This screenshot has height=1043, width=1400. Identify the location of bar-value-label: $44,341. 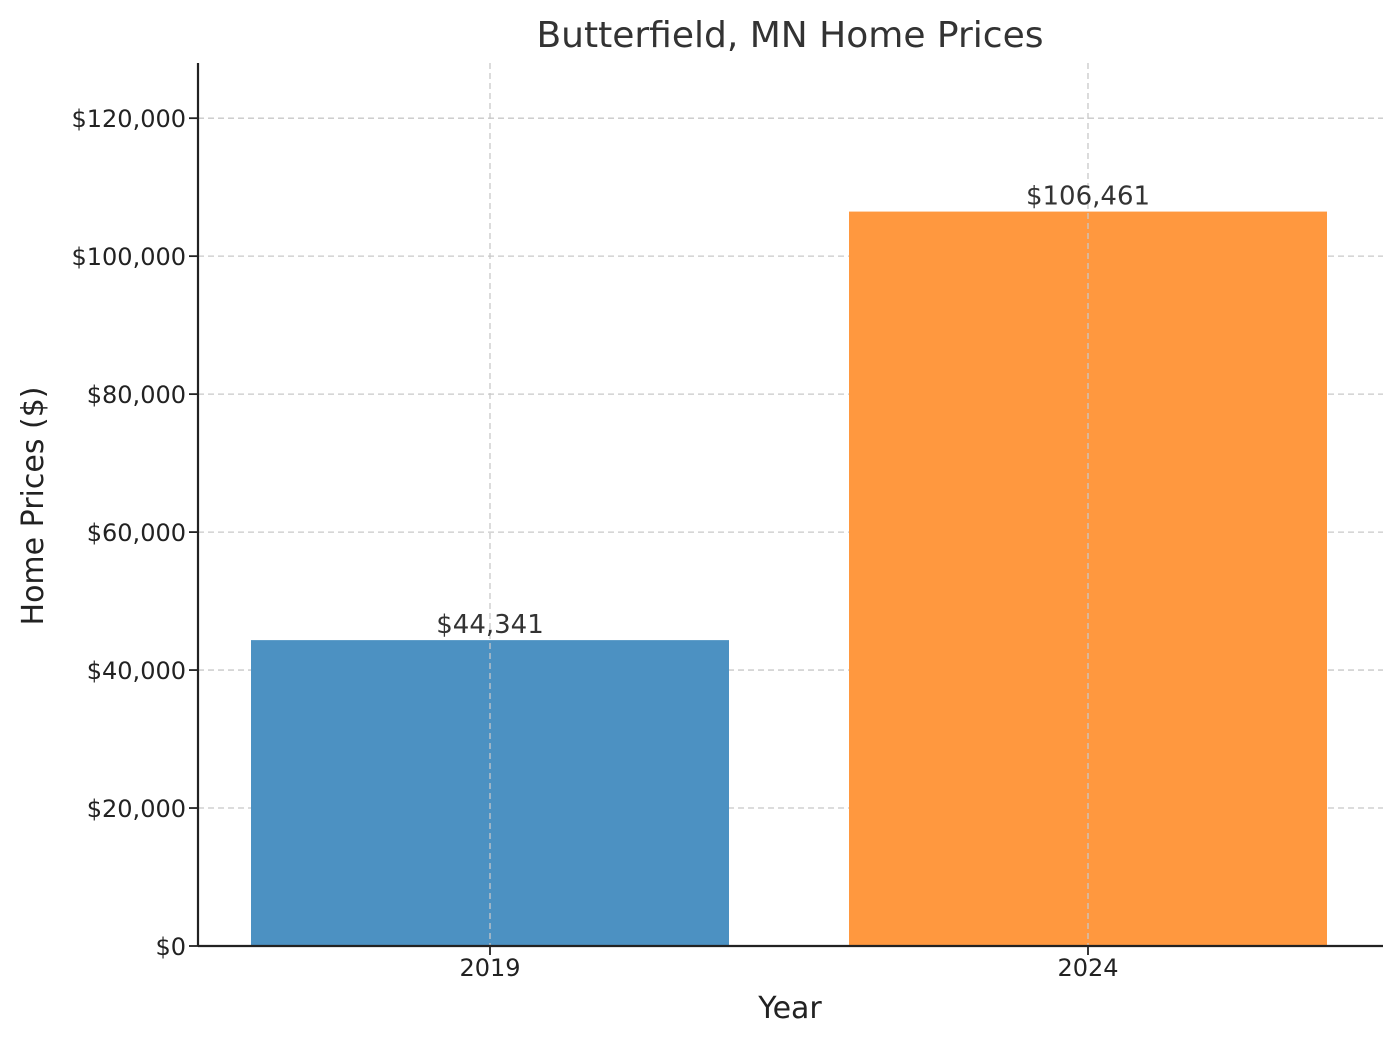
(490, 625).